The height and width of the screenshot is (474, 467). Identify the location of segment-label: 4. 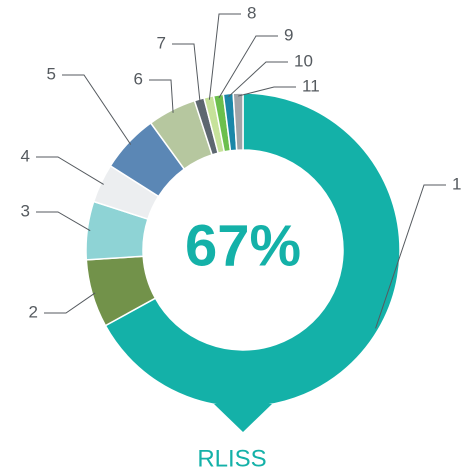
(25, 155).